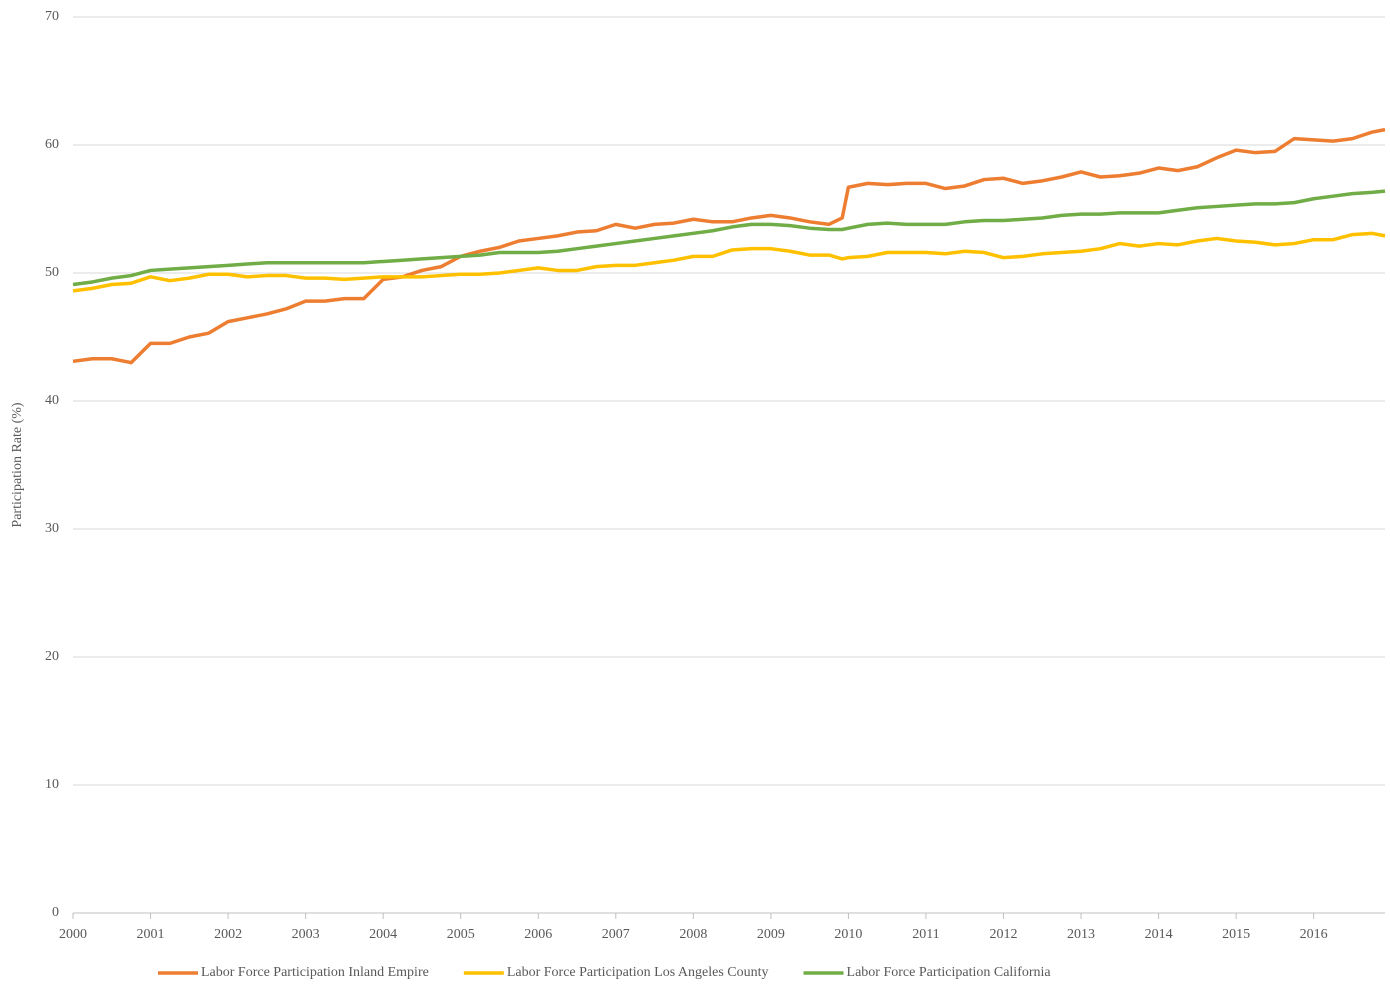  Describe the element at coordinates (52, 272) in the screenshot. I see `y-tick-label: 50` at that location.